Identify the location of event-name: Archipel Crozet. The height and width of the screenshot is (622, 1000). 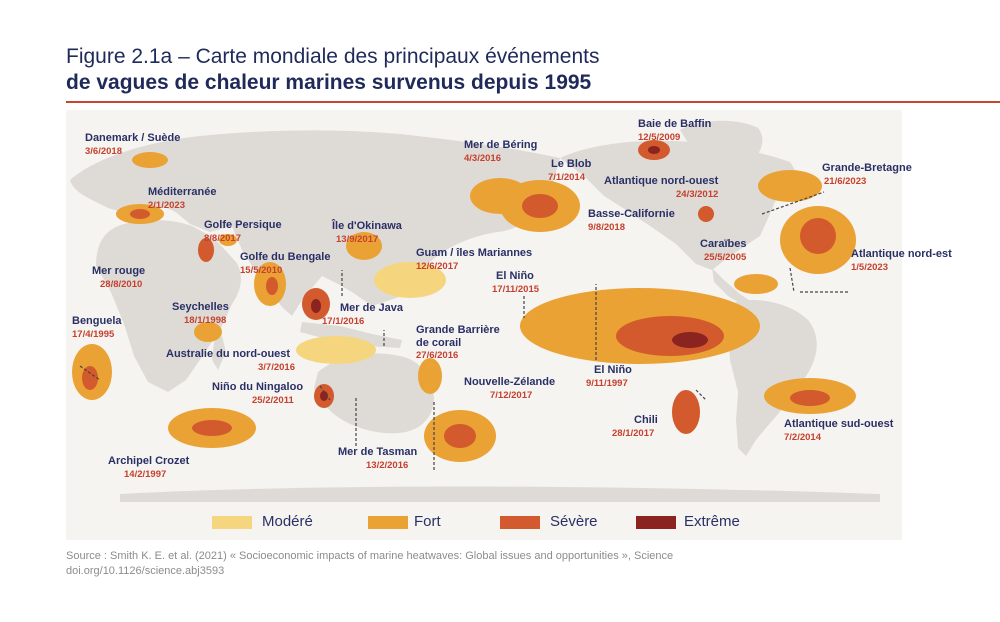
(149, 461).